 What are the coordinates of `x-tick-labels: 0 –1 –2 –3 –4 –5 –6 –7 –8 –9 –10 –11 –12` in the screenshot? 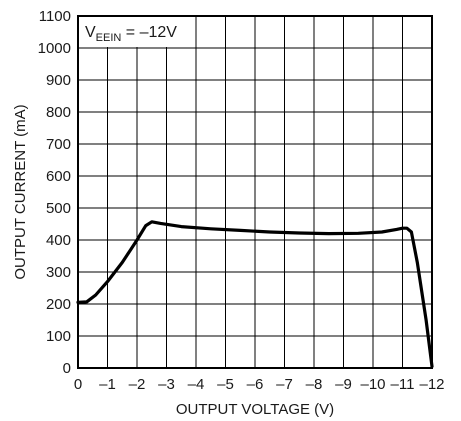 It's located at (259, 384).